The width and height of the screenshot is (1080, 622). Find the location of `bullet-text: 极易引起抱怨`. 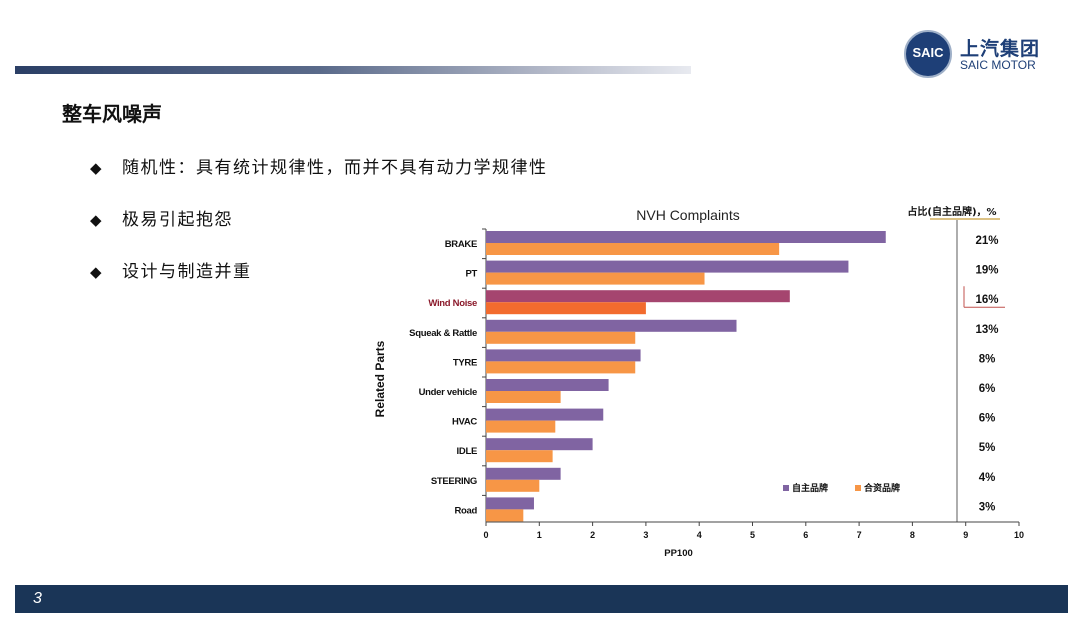

bullet-text: 极易引起抱怨 is located at coordinates (177, 220).